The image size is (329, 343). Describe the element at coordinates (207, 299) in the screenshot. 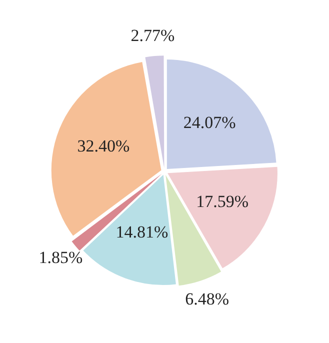

I see `data-label: 6.48%` at that location.